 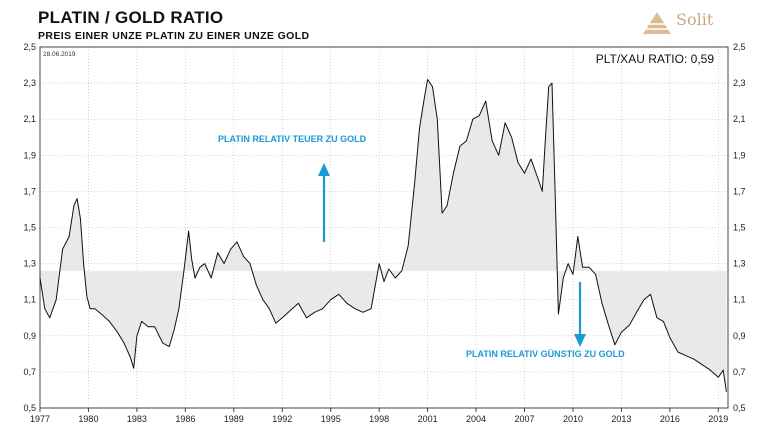 What do you see at coordinates (739, 155) in the screenshot?
I see `y-tick-label-right: 1,9` at bounding box center [739, 155].